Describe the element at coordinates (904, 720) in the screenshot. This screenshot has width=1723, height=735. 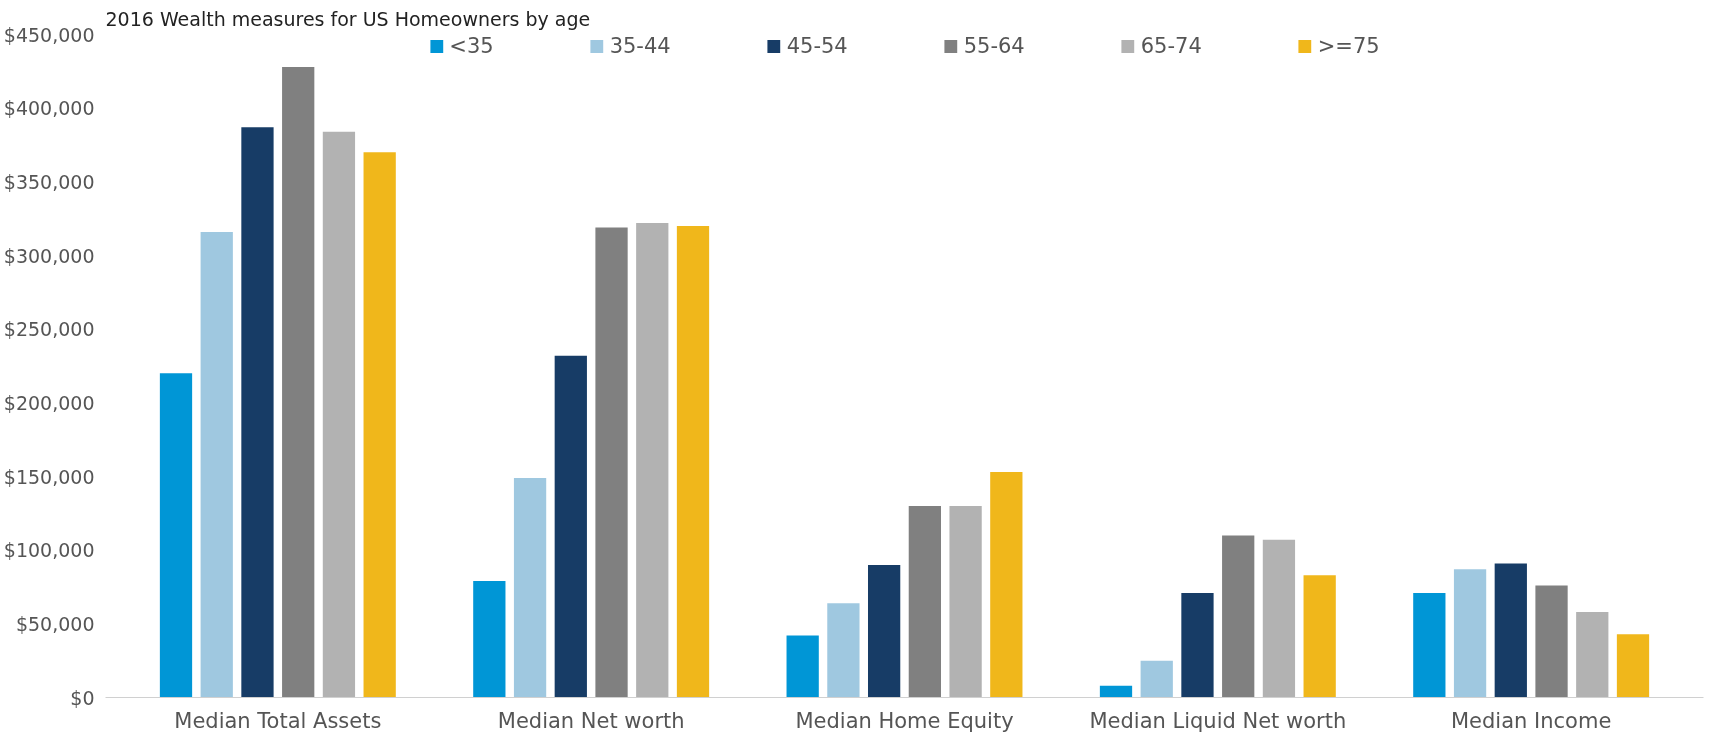
I see `x-tick-label: Median Home Equity` at that location.